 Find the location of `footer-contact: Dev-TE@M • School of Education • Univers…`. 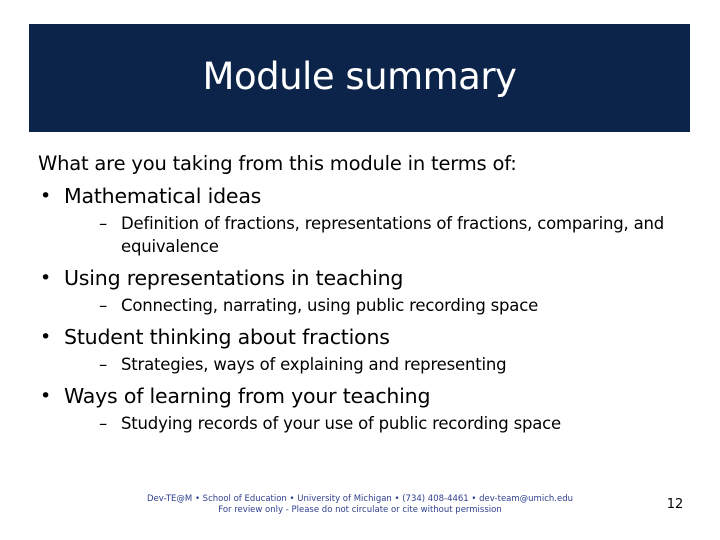

footer-contact: Dev-TE@M • School of Education • Univers… is located at coordinates (360, 499).